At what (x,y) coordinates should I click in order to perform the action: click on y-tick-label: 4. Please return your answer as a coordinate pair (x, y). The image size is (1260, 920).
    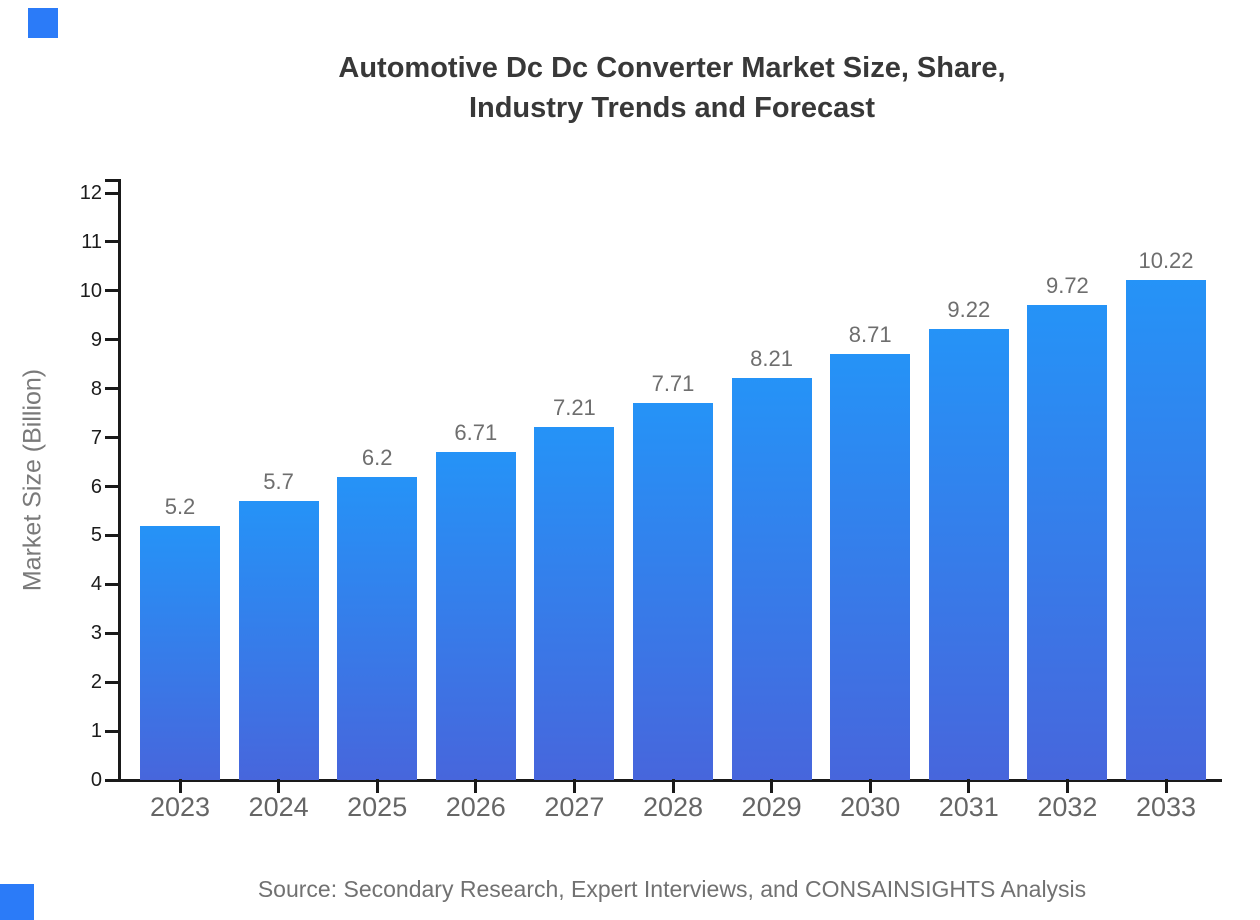
    Looking at the image, I should click on (96, 584).